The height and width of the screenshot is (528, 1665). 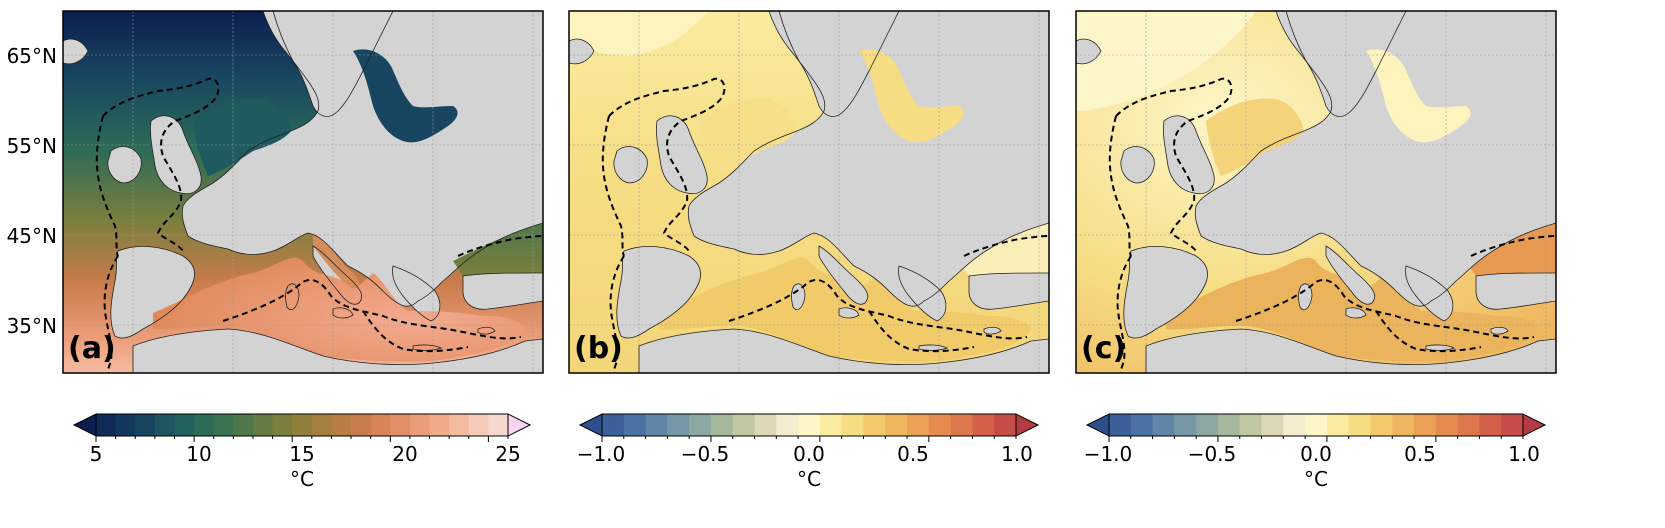 What do you see at coordinates (32, 191) in the screenshot?
I see `latitude-axis: 65°N 55°N 45°N 35°N` at bounding box center [32, 191].